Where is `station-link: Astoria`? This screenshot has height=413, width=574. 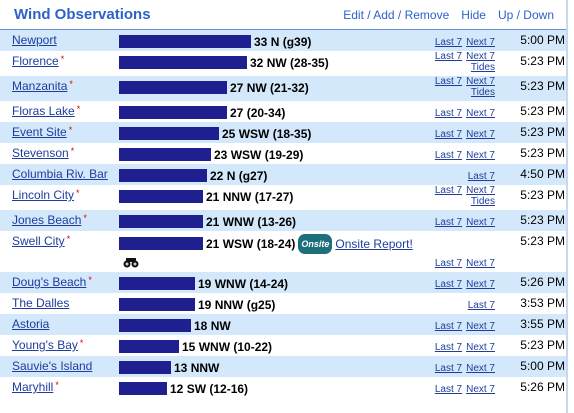
station-link: Astoria is located at coordinates (31, 324).